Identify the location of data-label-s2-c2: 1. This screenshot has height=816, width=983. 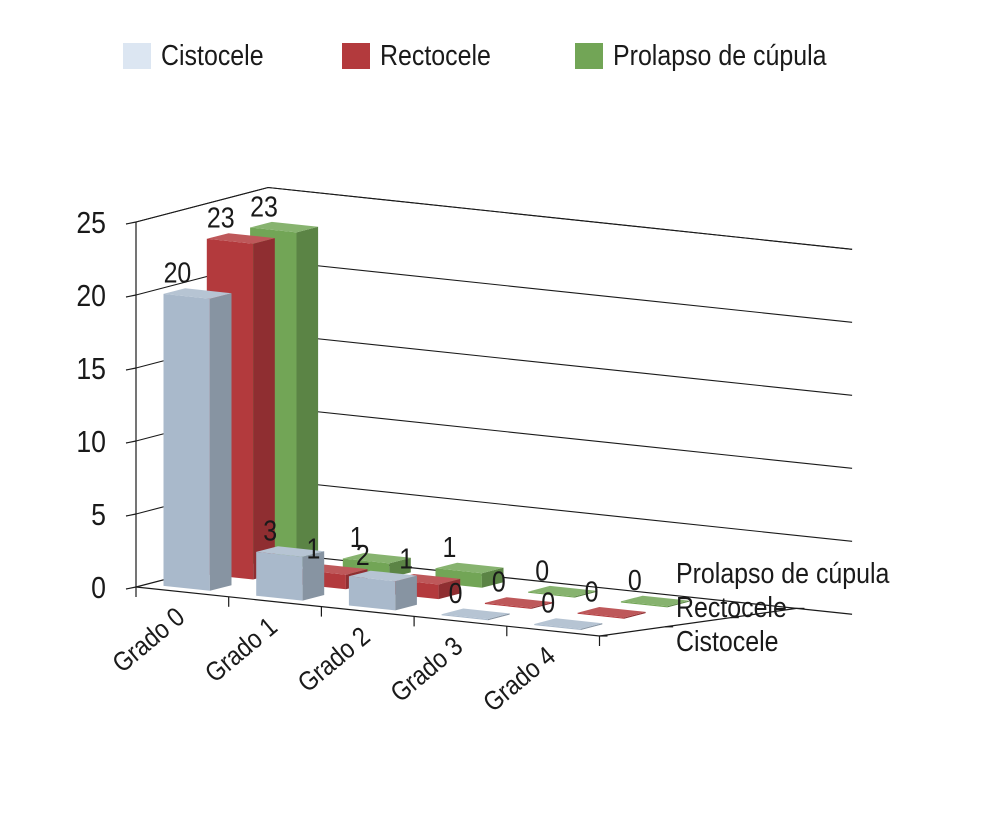
(450, 547).